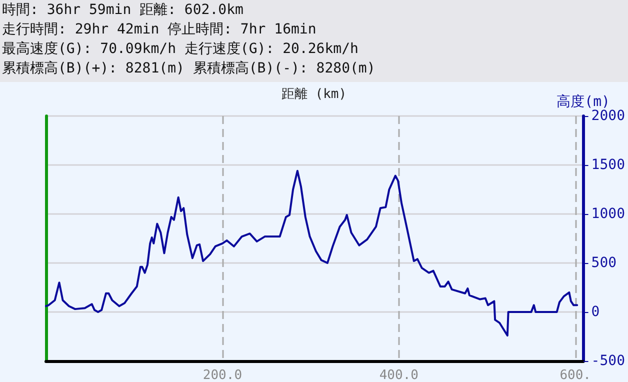 This screenshot has height=382, width=628. What do you see at coordinates (398, 375) in the screenshot?
I see `x-tick-label: 400.0` at bounding box center [398, 375].